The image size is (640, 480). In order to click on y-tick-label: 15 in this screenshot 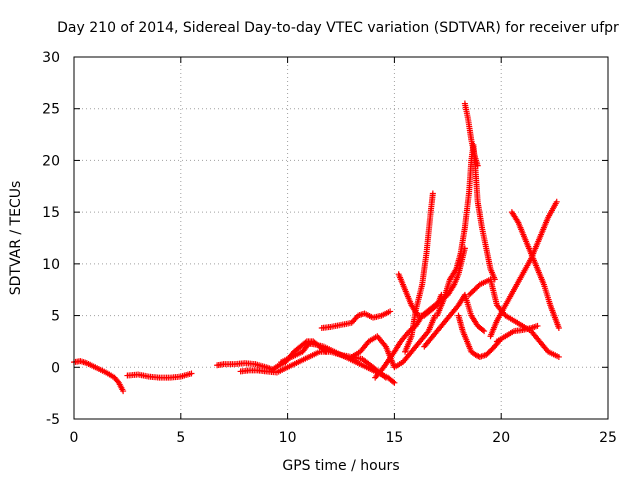, I will do `click(51, 213)`.